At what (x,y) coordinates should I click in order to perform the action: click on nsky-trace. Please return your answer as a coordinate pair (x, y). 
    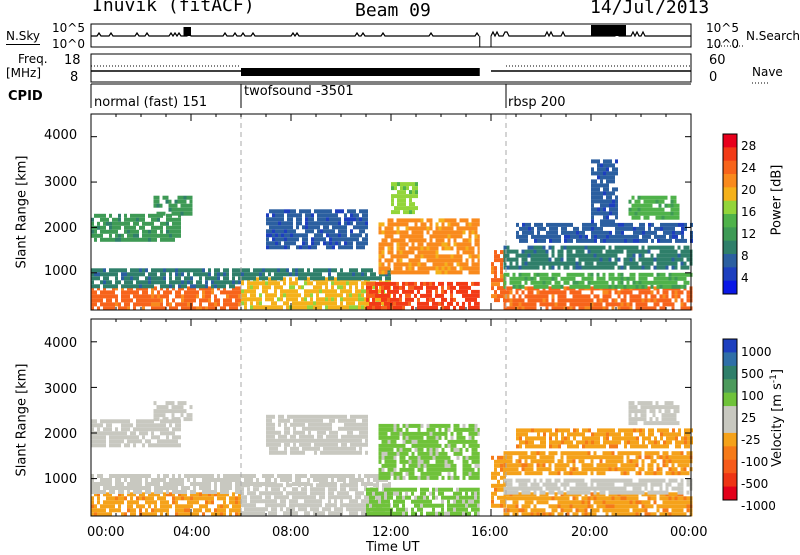
    Looking at the image, I should click on (285, 34).